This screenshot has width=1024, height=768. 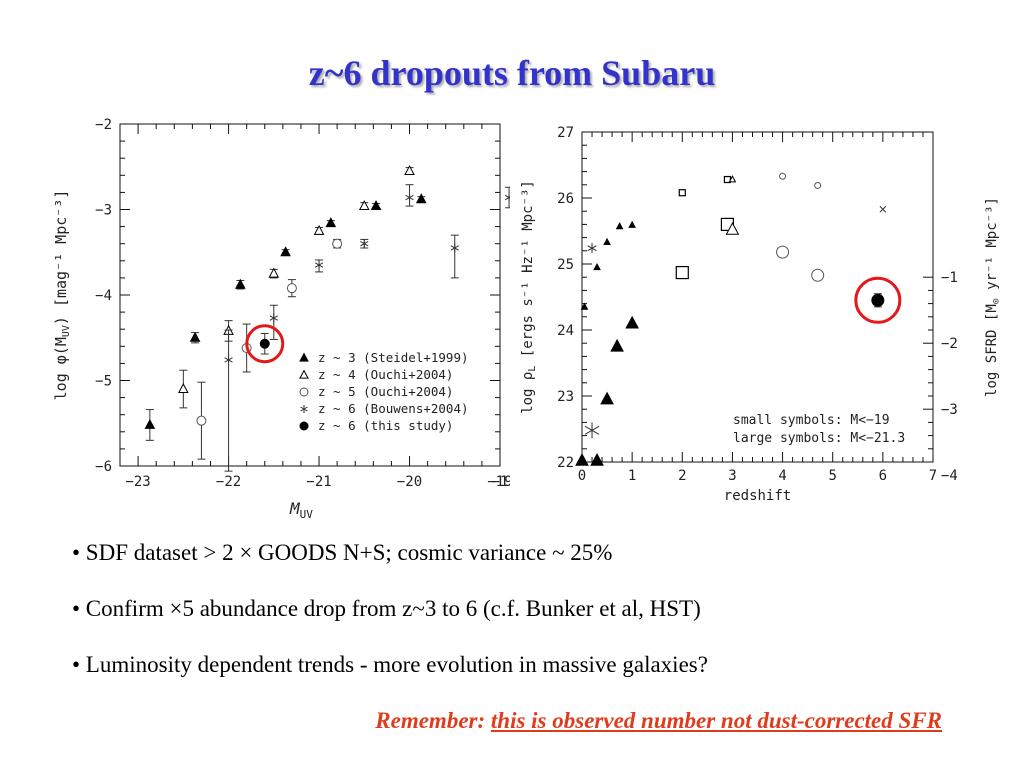 I want to click on y-tick-label: 27, so click(x=565, y=133).